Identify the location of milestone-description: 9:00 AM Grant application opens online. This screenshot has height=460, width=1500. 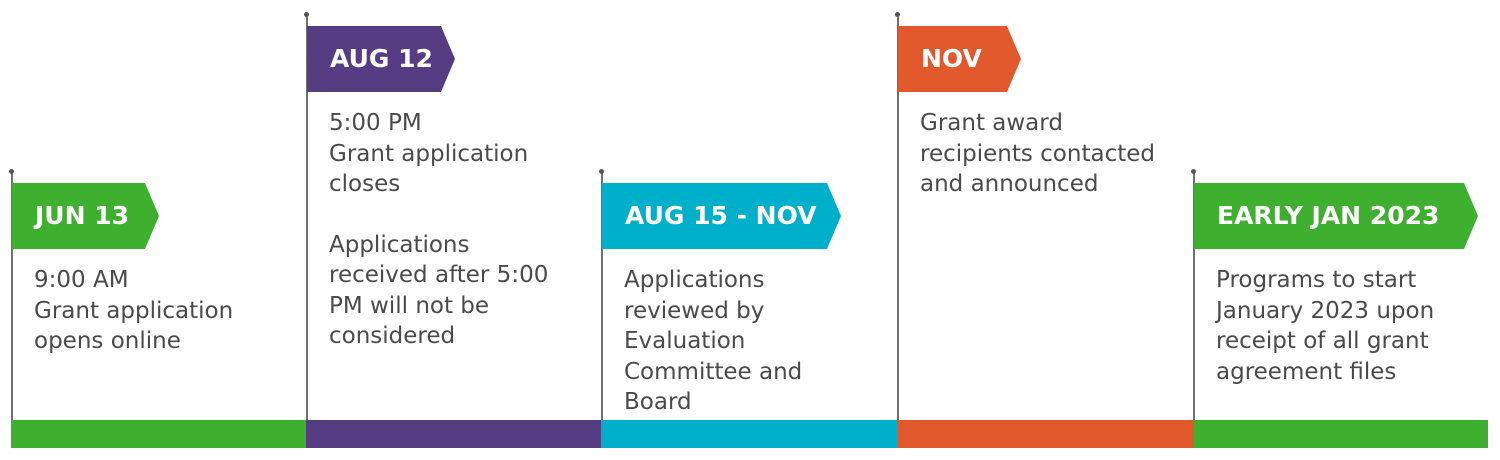
(169, 311).